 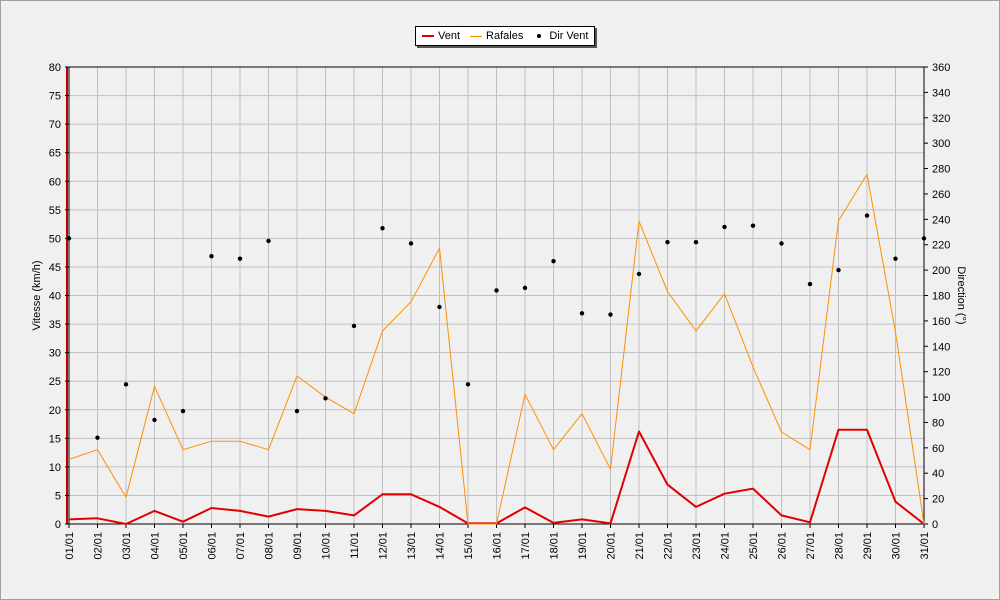 I want to click on x-tick-label: 11/01, so click(x=355, y=545).